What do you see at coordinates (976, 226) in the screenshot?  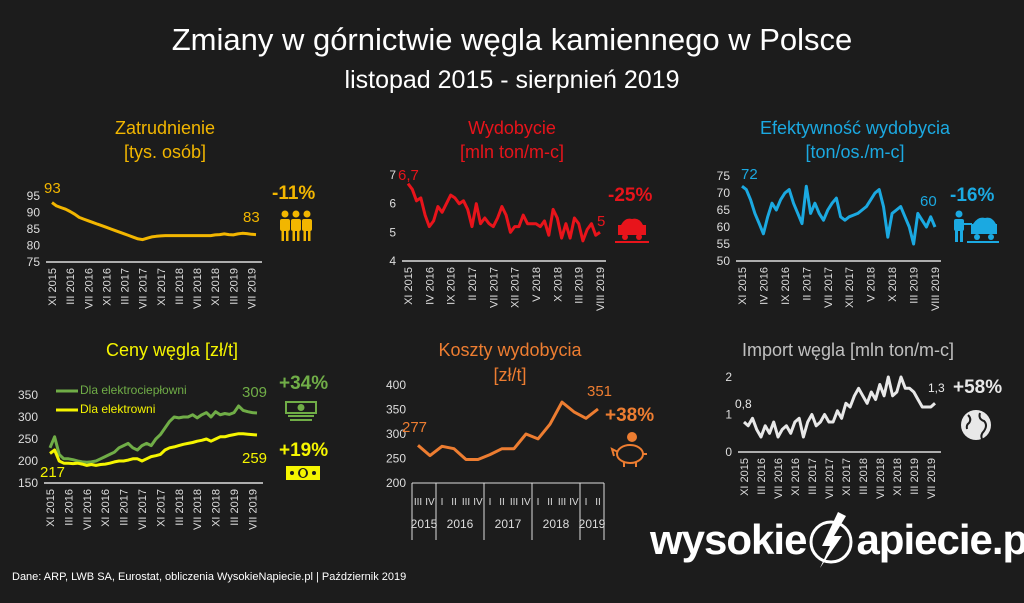 I see `miner-with-cart-icon` at bounding box center [976, 226].